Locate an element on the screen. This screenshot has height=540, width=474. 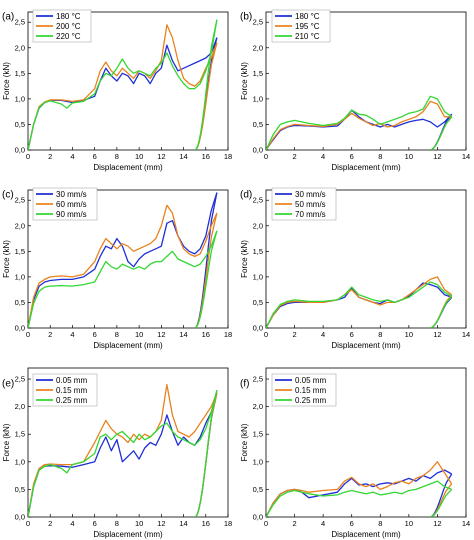
legend: 30 mm/s60 mm/s90 mm/s is located at coordinates (65, 204).